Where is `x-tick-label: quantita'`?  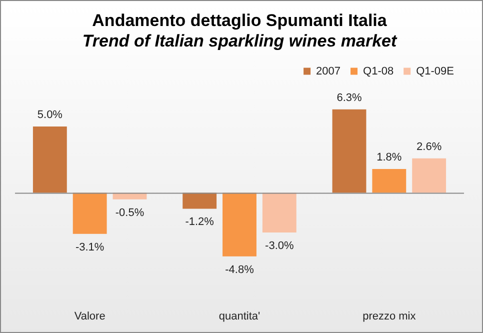
x-tick-label: quantita' is located at coordinates (239, 316).